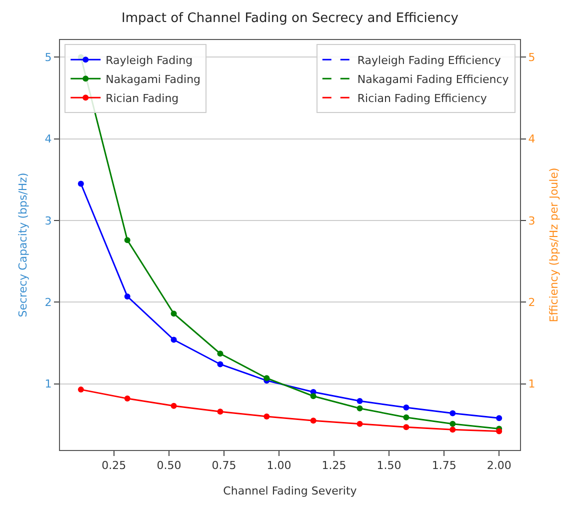 This screenshot has height=507, width=580. Describe the element at coordinates (224, 465) in the screenshot. I see `x-tick-label: 0.75` at that location.